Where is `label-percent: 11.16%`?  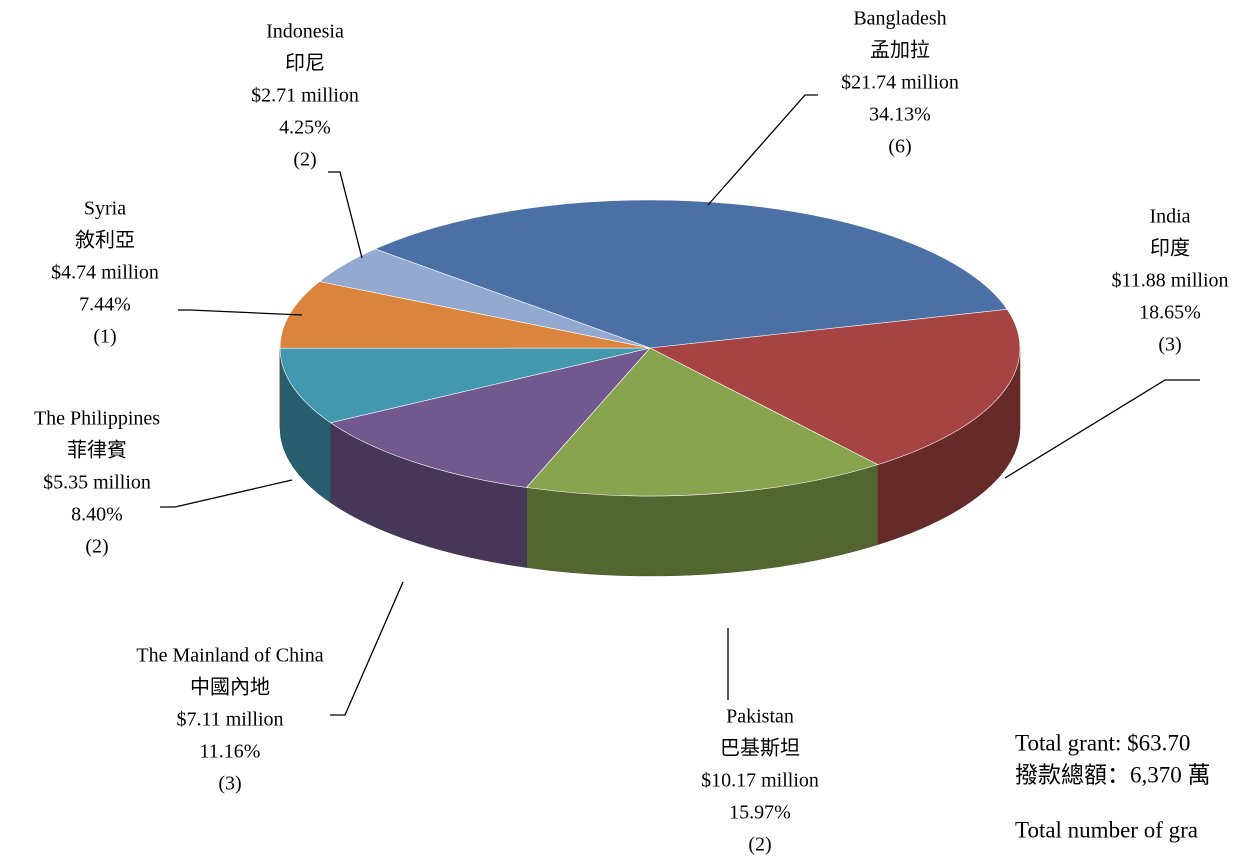 label-percent: 11.16% is located at coordinates (230, 752).